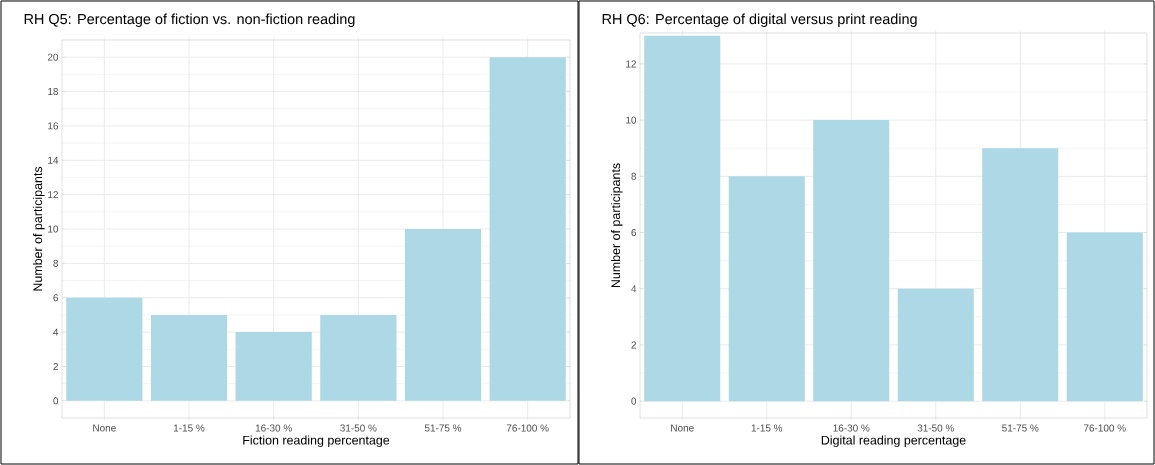  I want to click on x-axis-title: Digital reading percentage, so click(893, 441).